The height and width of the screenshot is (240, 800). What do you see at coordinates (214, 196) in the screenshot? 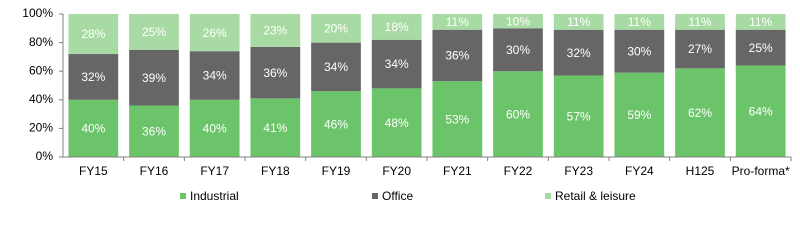
I see `legend-label: Industrial` at bounding box center [214, 196].